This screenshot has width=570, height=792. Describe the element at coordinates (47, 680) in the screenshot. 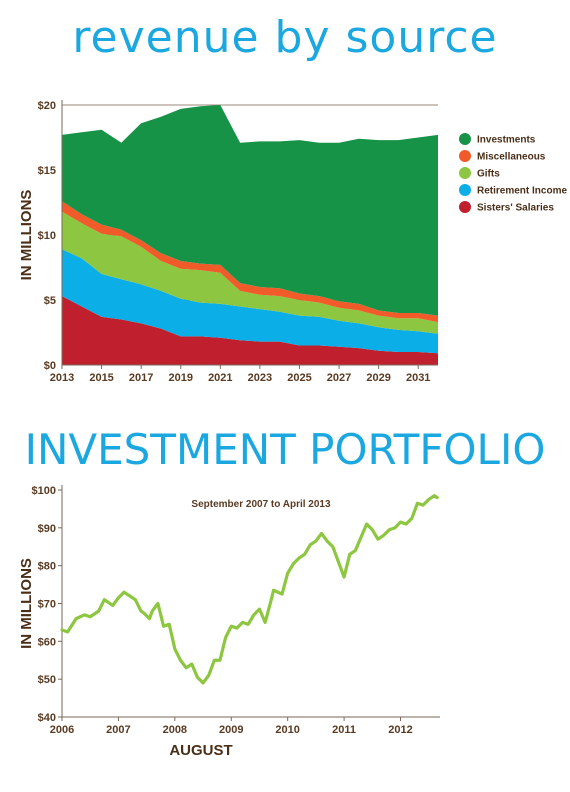

I see `y-tick-label: $50` at that location.